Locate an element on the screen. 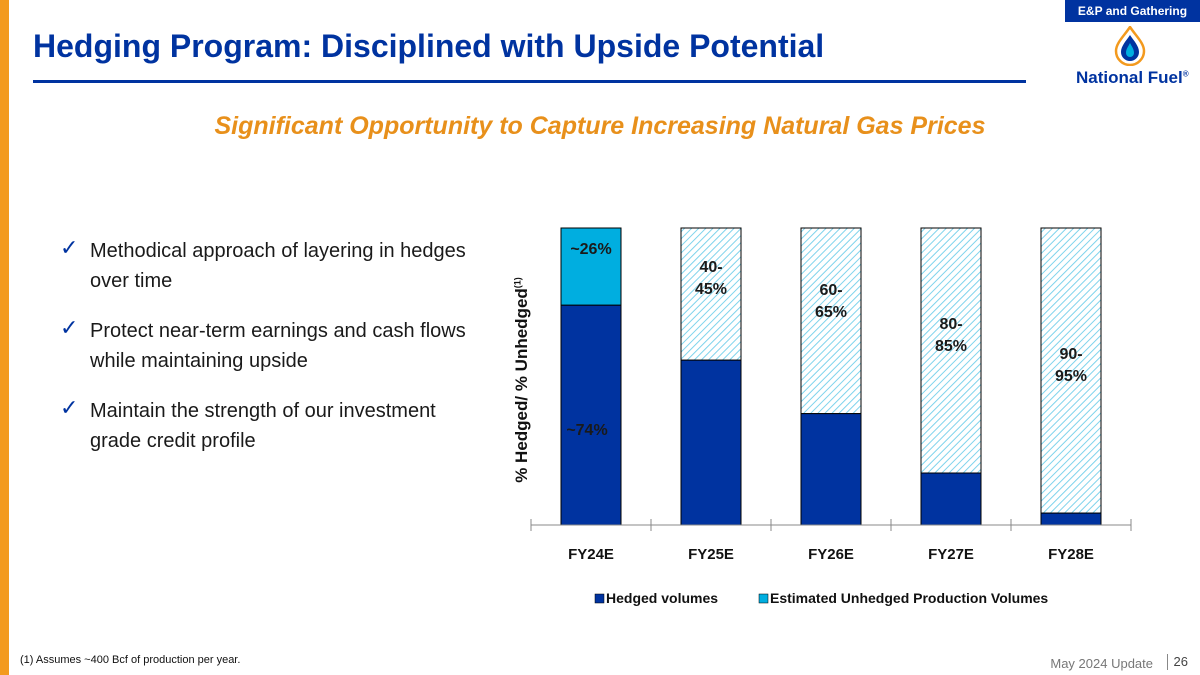 The image size is (1200, 675). data-label-fy24e: ~26% is located at coordinates (590, 249).